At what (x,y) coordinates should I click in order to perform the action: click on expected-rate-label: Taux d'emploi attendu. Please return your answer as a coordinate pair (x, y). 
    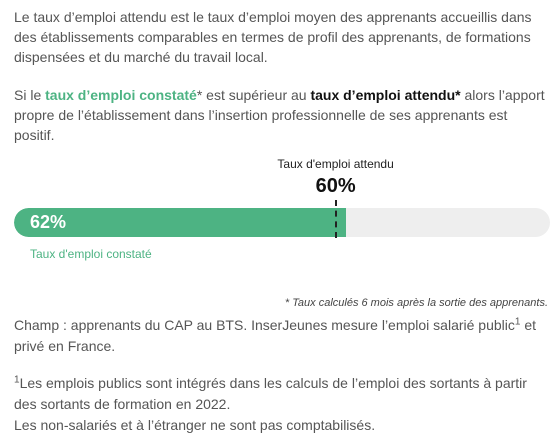
    Looking at the image, I should click on (335, 164).